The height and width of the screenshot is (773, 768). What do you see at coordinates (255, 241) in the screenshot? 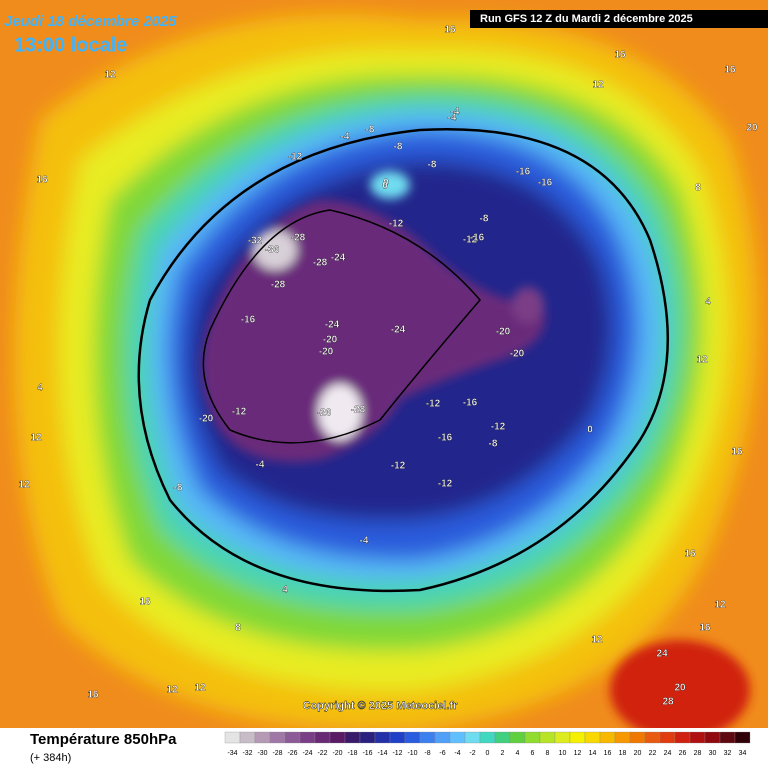
I see `contour-label: -32` at bounding box center [255, 241].